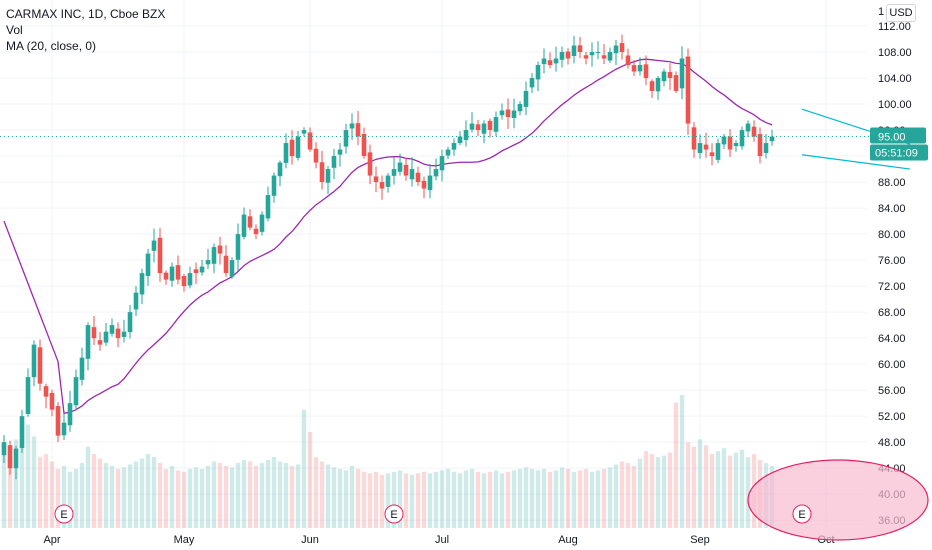 This screenshot has height=550, width=932. I want to click on currency-button: USD, so click(901, 13).